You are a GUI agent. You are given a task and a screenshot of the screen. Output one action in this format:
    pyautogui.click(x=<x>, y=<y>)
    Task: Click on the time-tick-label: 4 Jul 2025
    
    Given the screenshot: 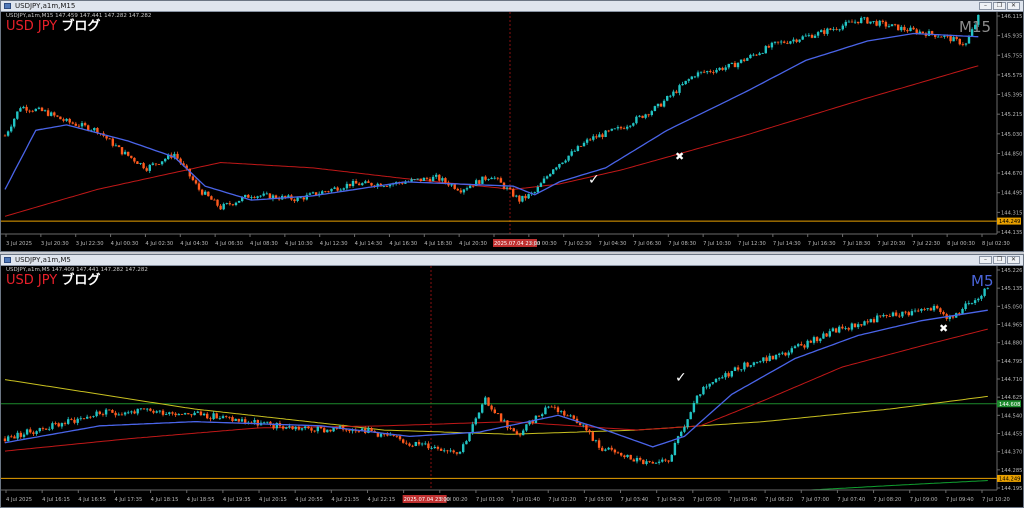 What is the action you would take?
    pyautogui.click(x=19, y=500)
    